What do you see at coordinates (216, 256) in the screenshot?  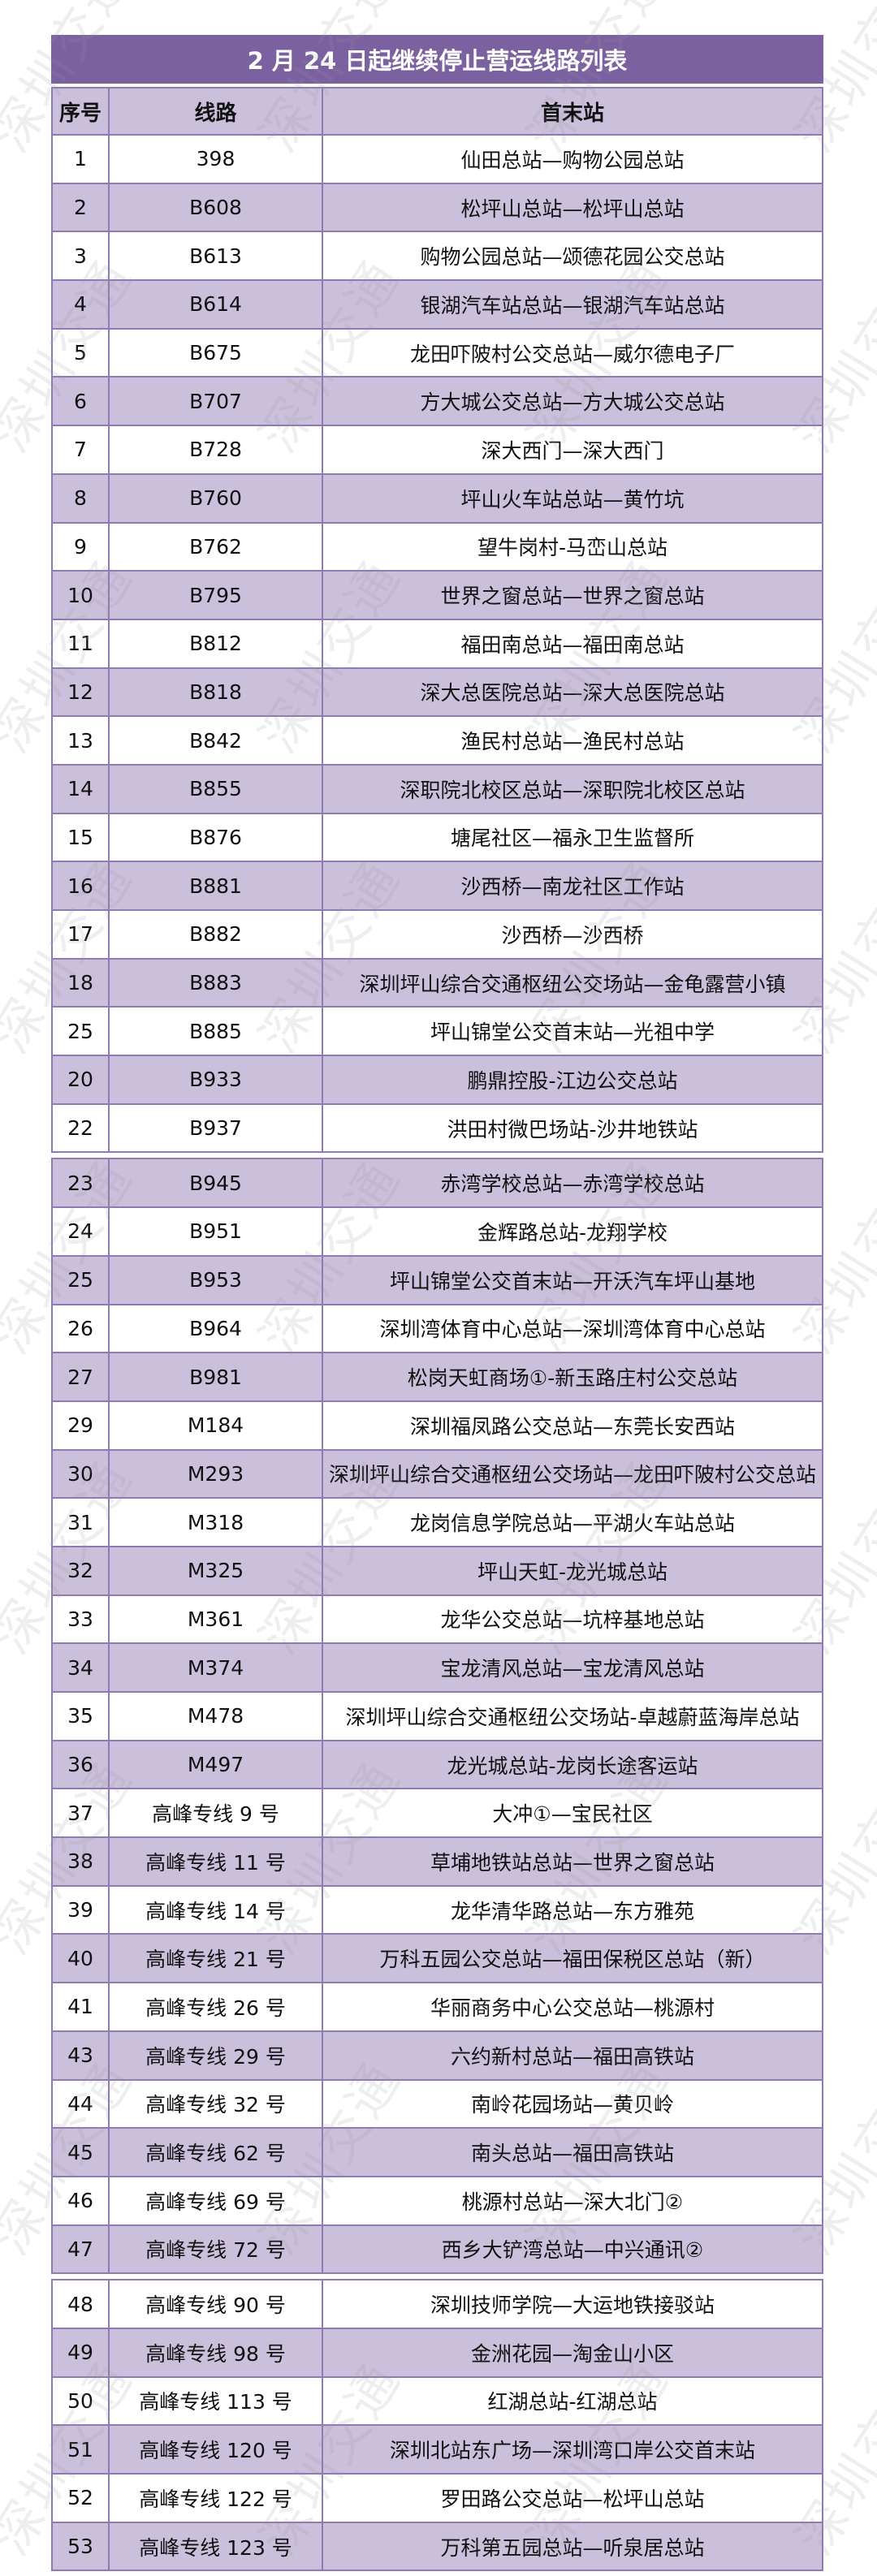 I see `cell-line: B613` at bounding box center [216, 256].